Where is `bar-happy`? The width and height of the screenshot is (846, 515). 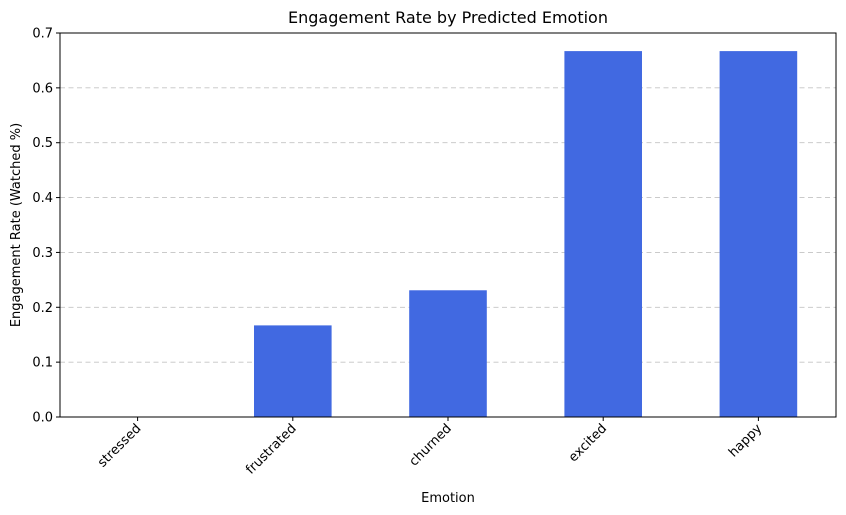
bar-happy is located at coordinates (758, 234).